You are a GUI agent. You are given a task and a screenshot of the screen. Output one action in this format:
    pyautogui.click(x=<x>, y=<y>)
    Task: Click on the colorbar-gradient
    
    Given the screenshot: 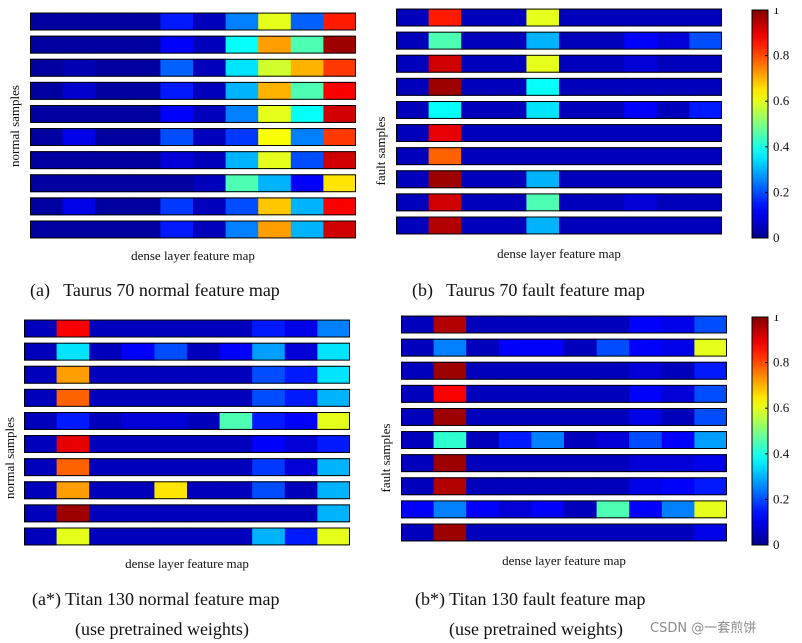 What is the action you would take?
    pyautogui.click(x=760, y=124)
    